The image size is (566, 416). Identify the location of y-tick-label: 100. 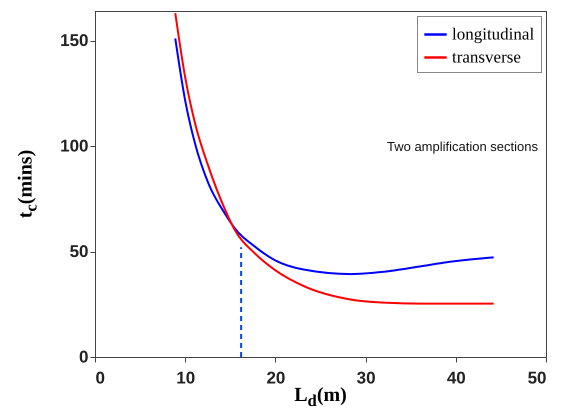
(74, 146).